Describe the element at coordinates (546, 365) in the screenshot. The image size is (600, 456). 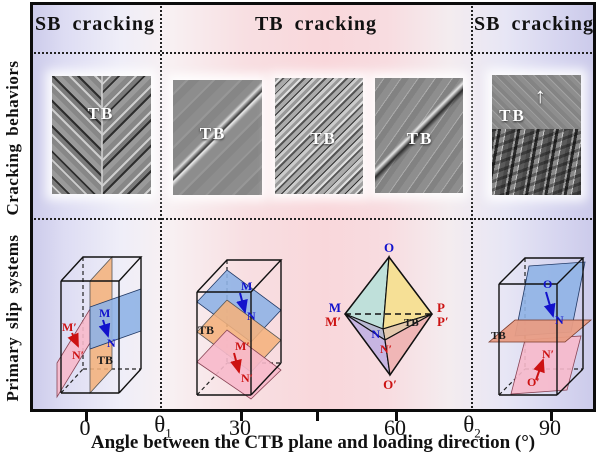
I see `slip-plane-pink` at that location.